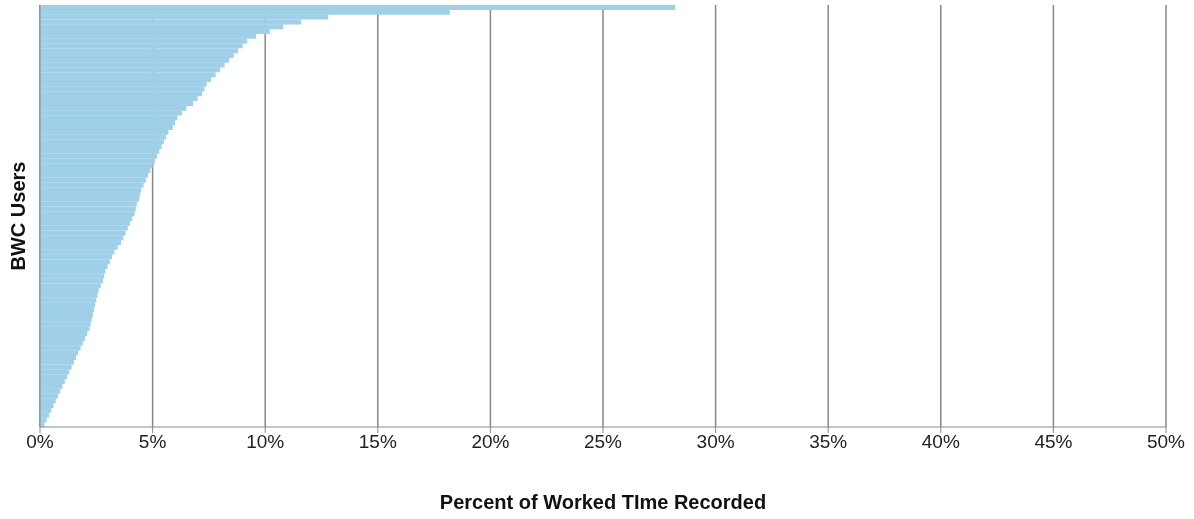 The height and width of the screenshot is (519, 1194). I want to click on x-tick-label: 10%, so click(265, 442).